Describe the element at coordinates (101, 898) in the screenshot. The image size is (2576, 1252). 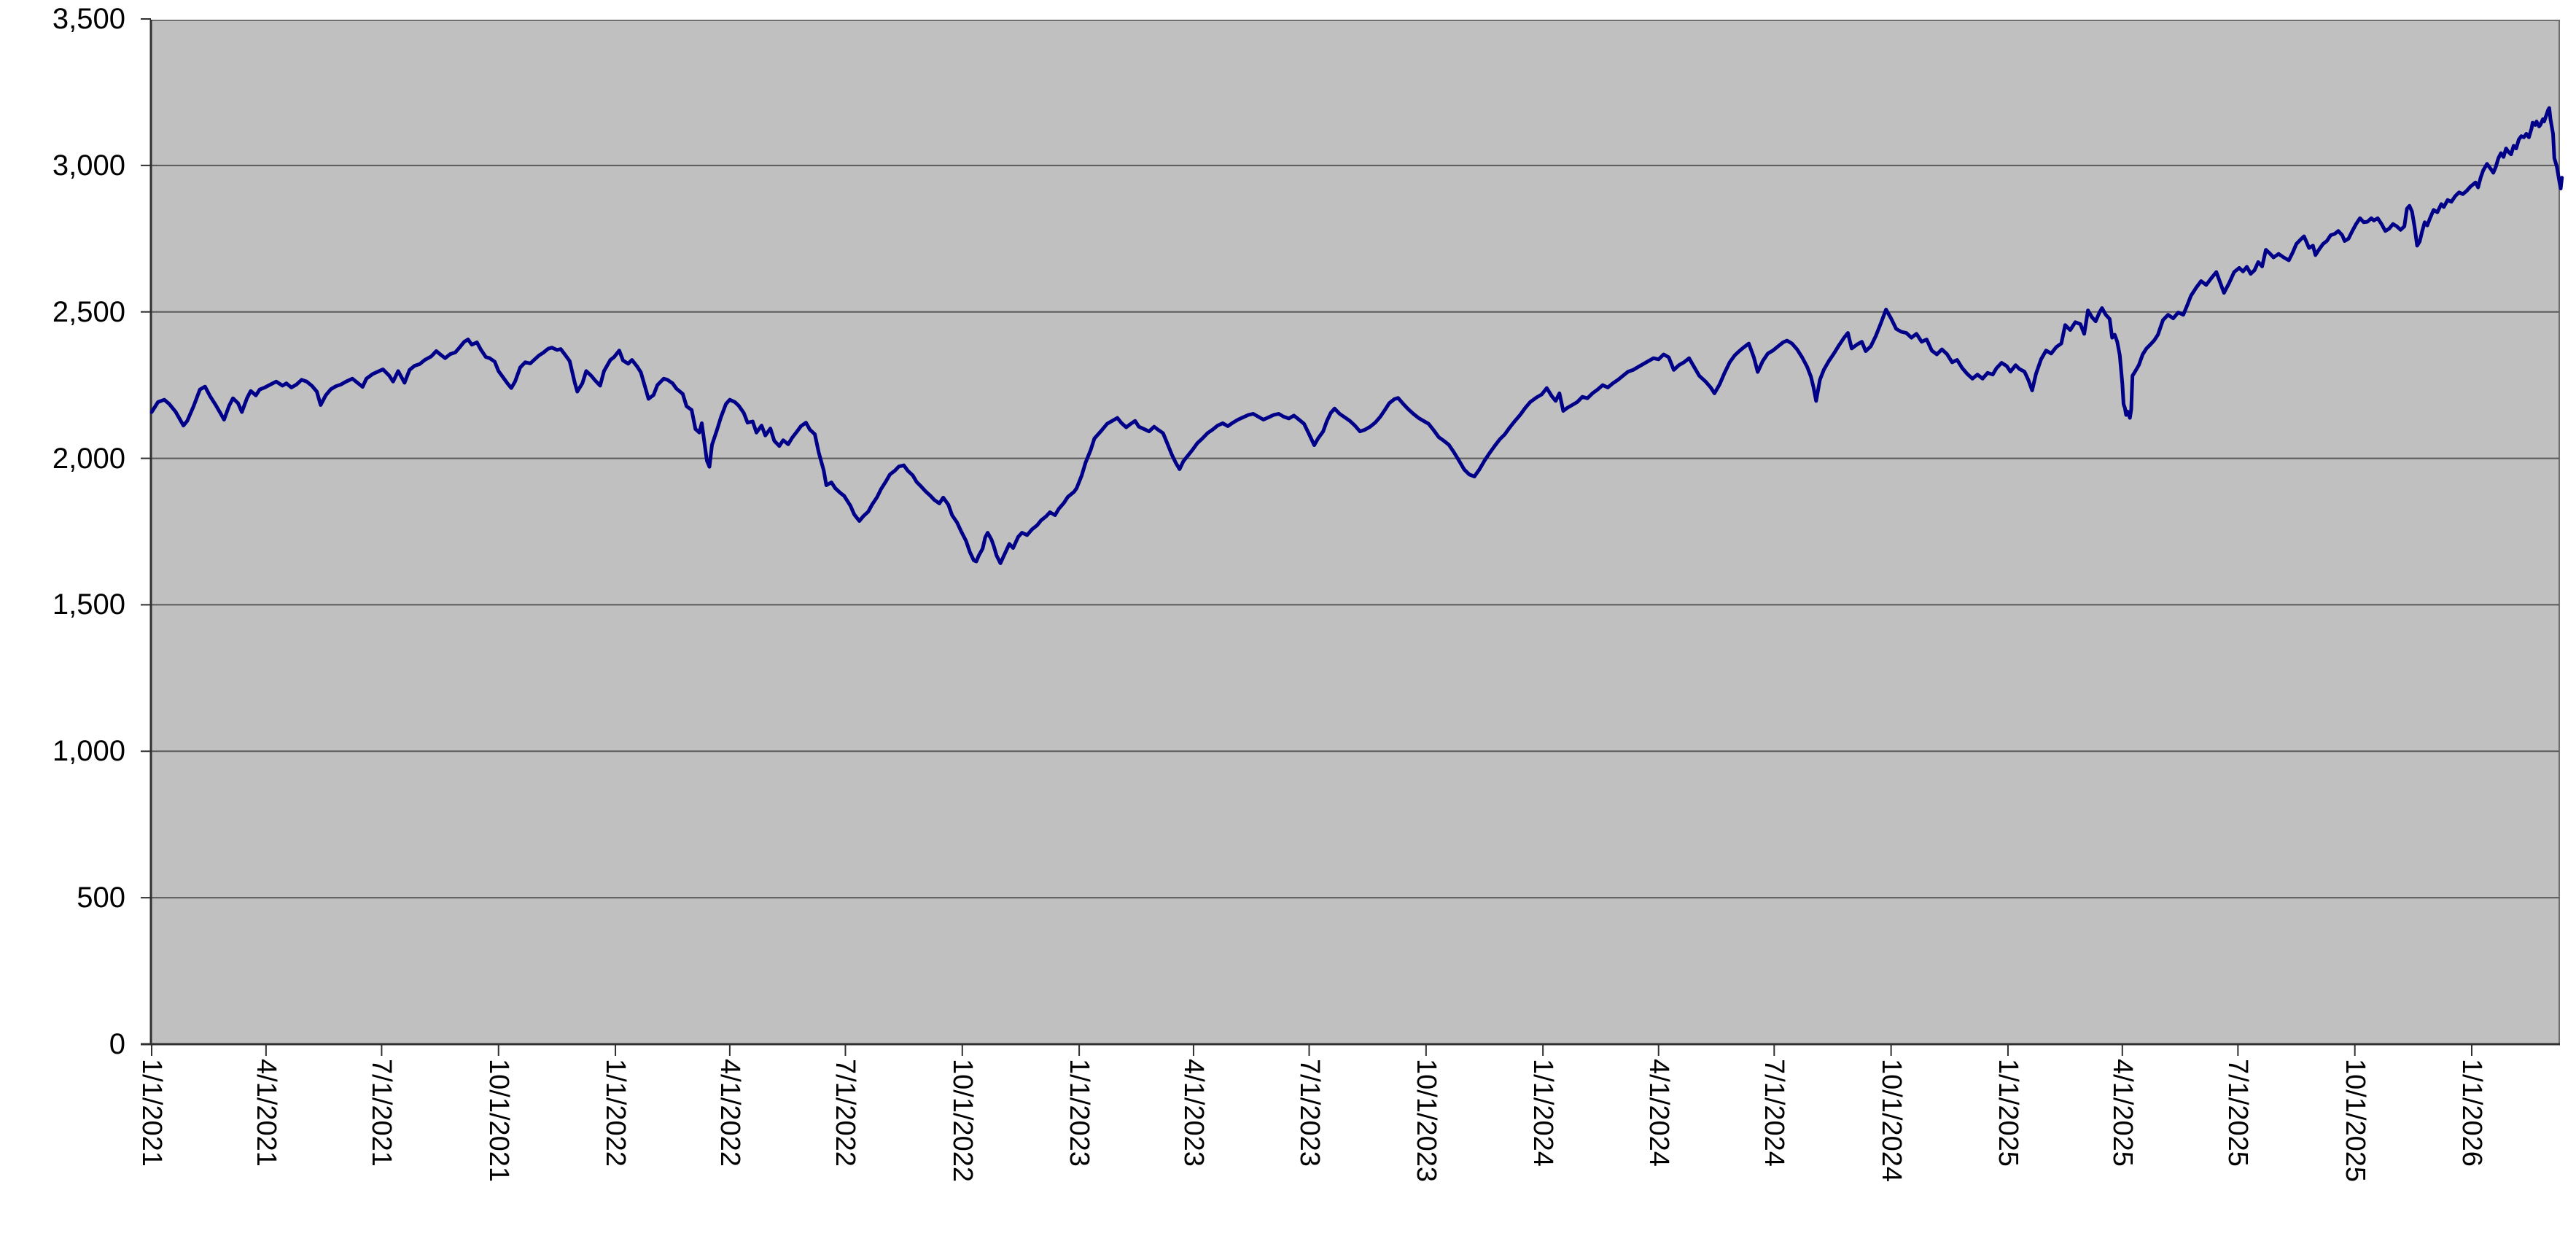
I see `y-axis-label: 500` at that location.